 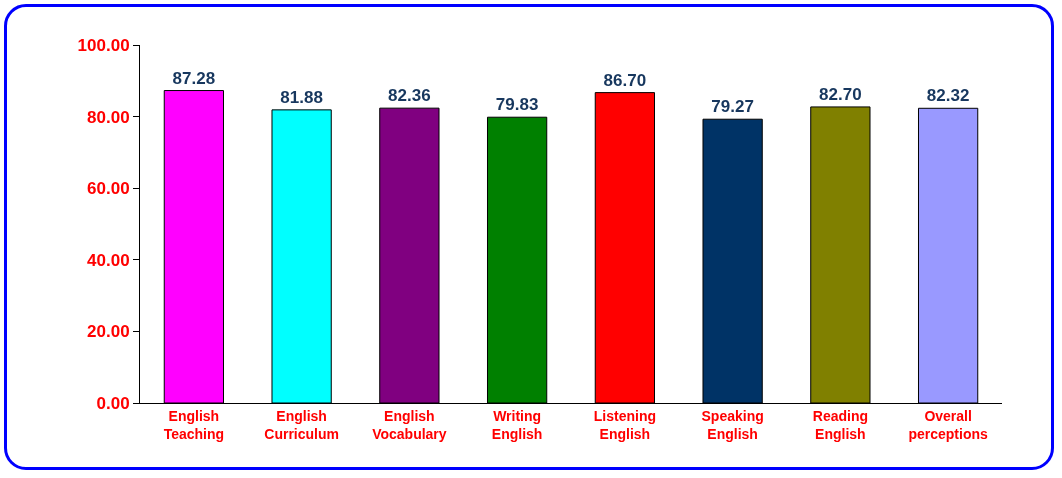 I want to click on x-tick-label: Reading English, so click(x=840, y=424).